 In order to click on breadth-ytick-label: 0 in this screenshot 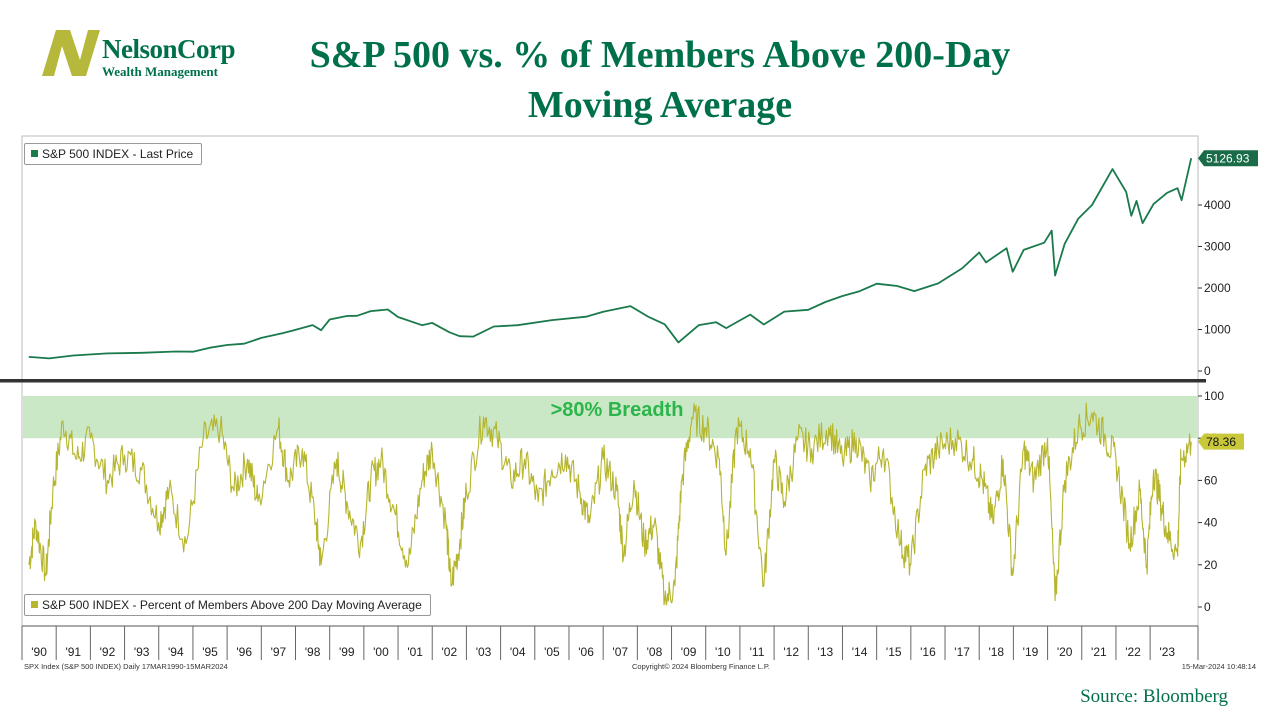, I will do `click(1207, 607)`.